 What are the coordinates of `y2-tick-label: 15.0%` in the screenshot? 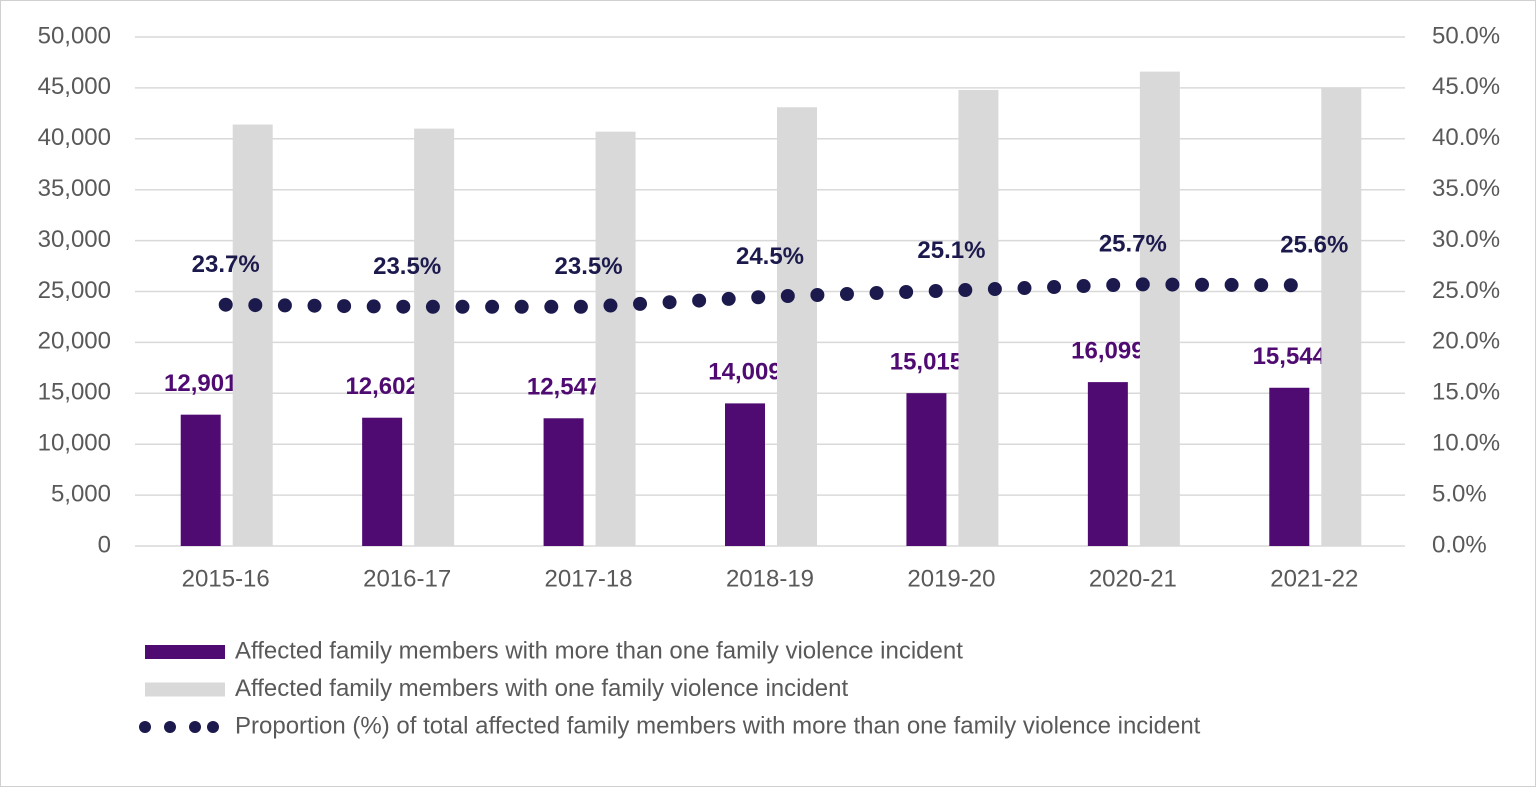 It's located at (1466, 392).